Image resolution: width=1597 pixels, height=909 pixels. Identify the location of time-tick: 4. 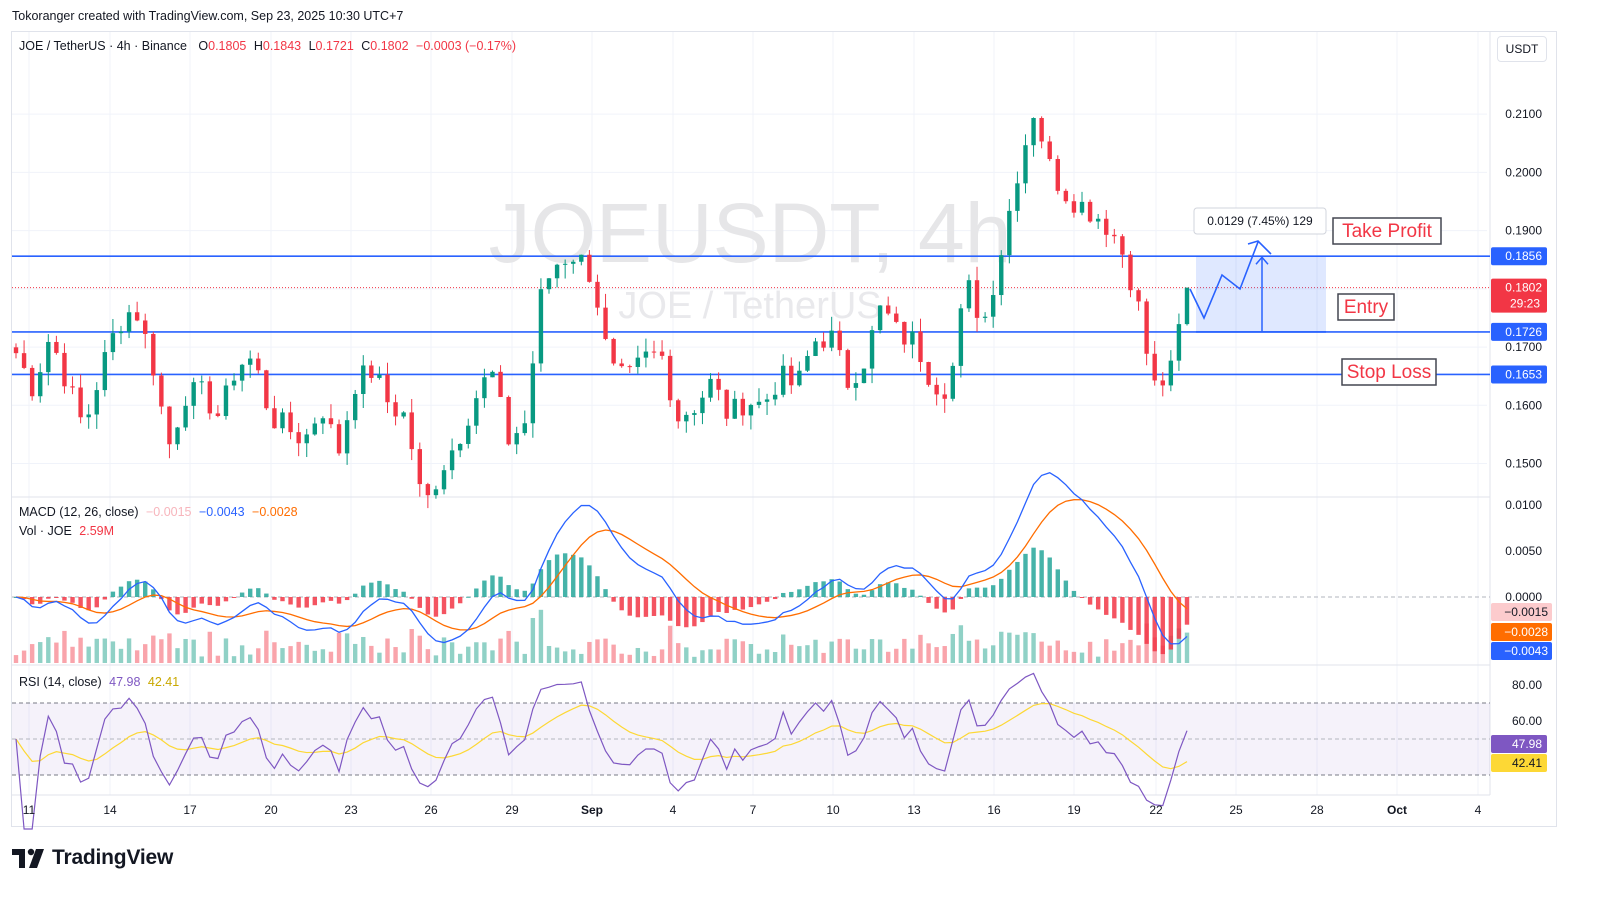
(673, 810).